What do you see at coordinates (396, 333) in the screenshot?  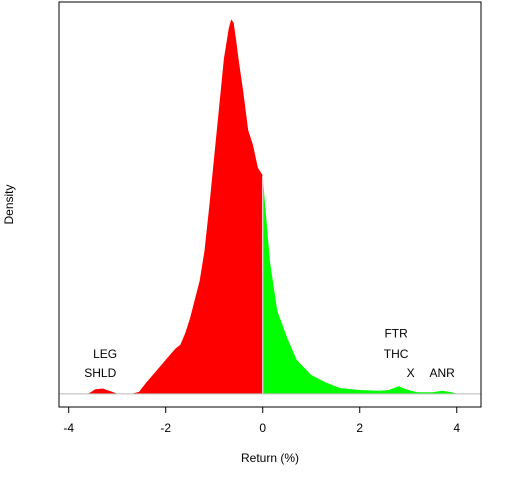 I see `ticker-annotation: FTR` at bounding box center [396, 333].